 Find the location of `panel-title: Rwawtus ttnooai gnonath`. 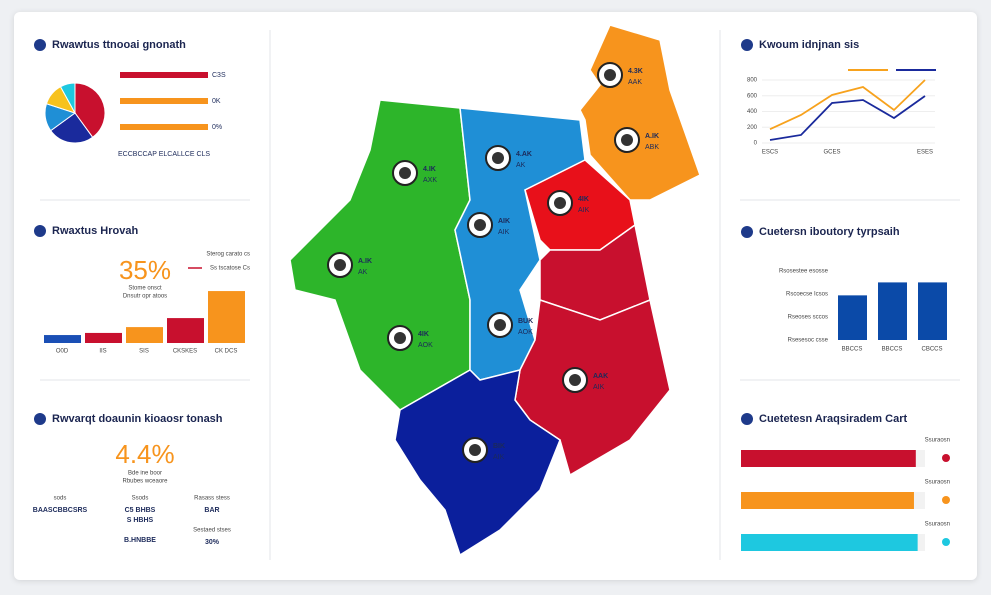

panel-title: Rwawtus ttnooai gnonath is located at coordinates (119, 45).